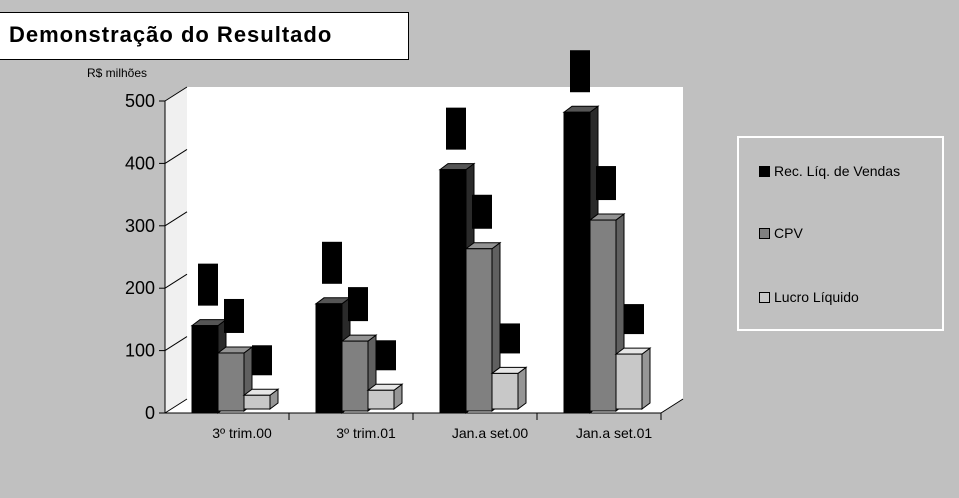 This screenshot has width=959, height=498. Describe the element at coordinates (171, 34) in the screenshot. I see `chart-title: Demonstração do Resultado` at that location.